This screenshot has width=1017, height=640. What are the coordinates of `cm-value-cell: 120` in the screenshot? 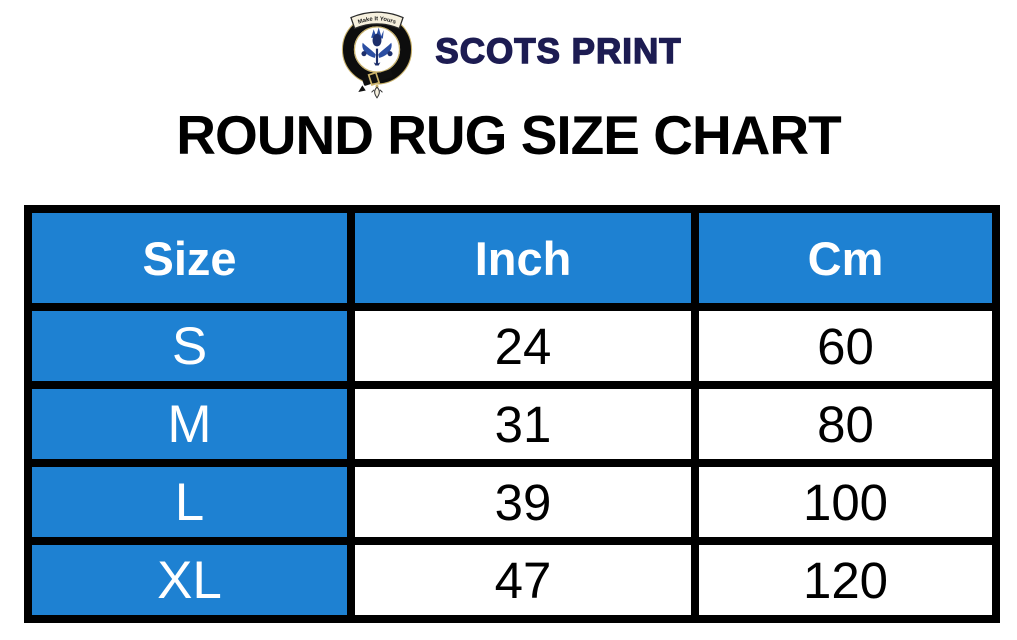 It's located at (845, 580).